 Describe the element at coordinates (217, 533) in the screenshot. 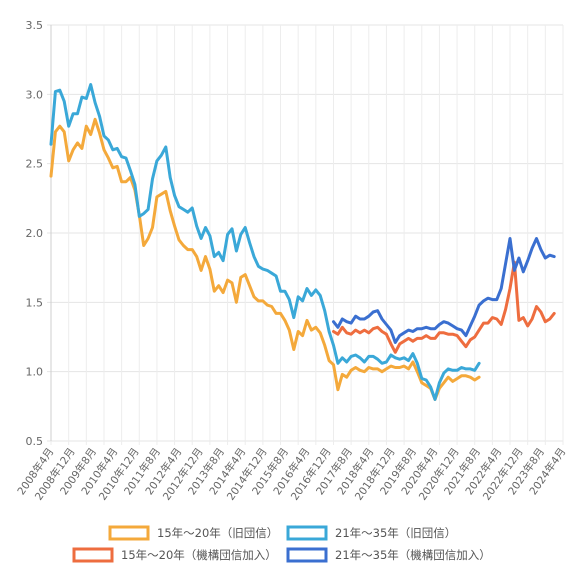

I see `legend-label: 15年～20年（旧団信）` at that location.